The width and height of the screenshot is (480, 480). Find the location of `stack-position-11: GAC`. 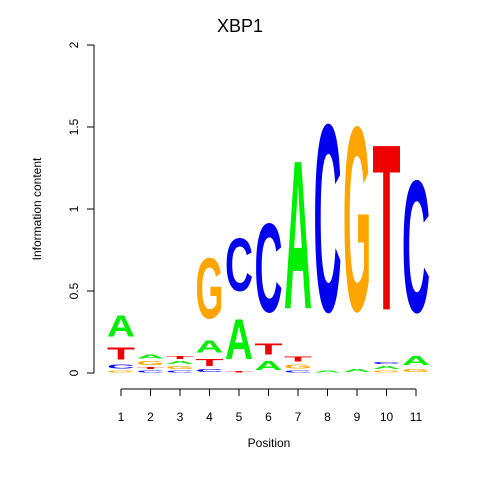

stack-position-11: GAC is located at coordinates (416, 257).